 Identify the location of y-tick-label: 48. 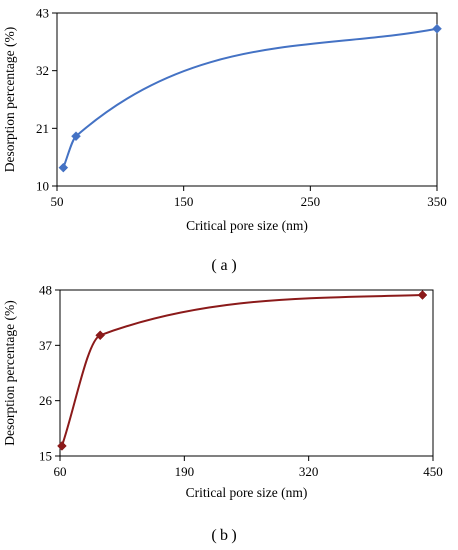
(45, 290).